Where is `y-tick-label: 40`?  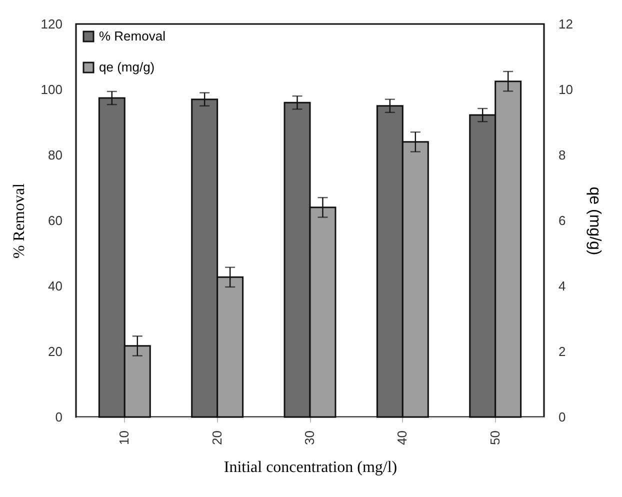
y-tick-label: 40 is located at coordinates (55, 286).